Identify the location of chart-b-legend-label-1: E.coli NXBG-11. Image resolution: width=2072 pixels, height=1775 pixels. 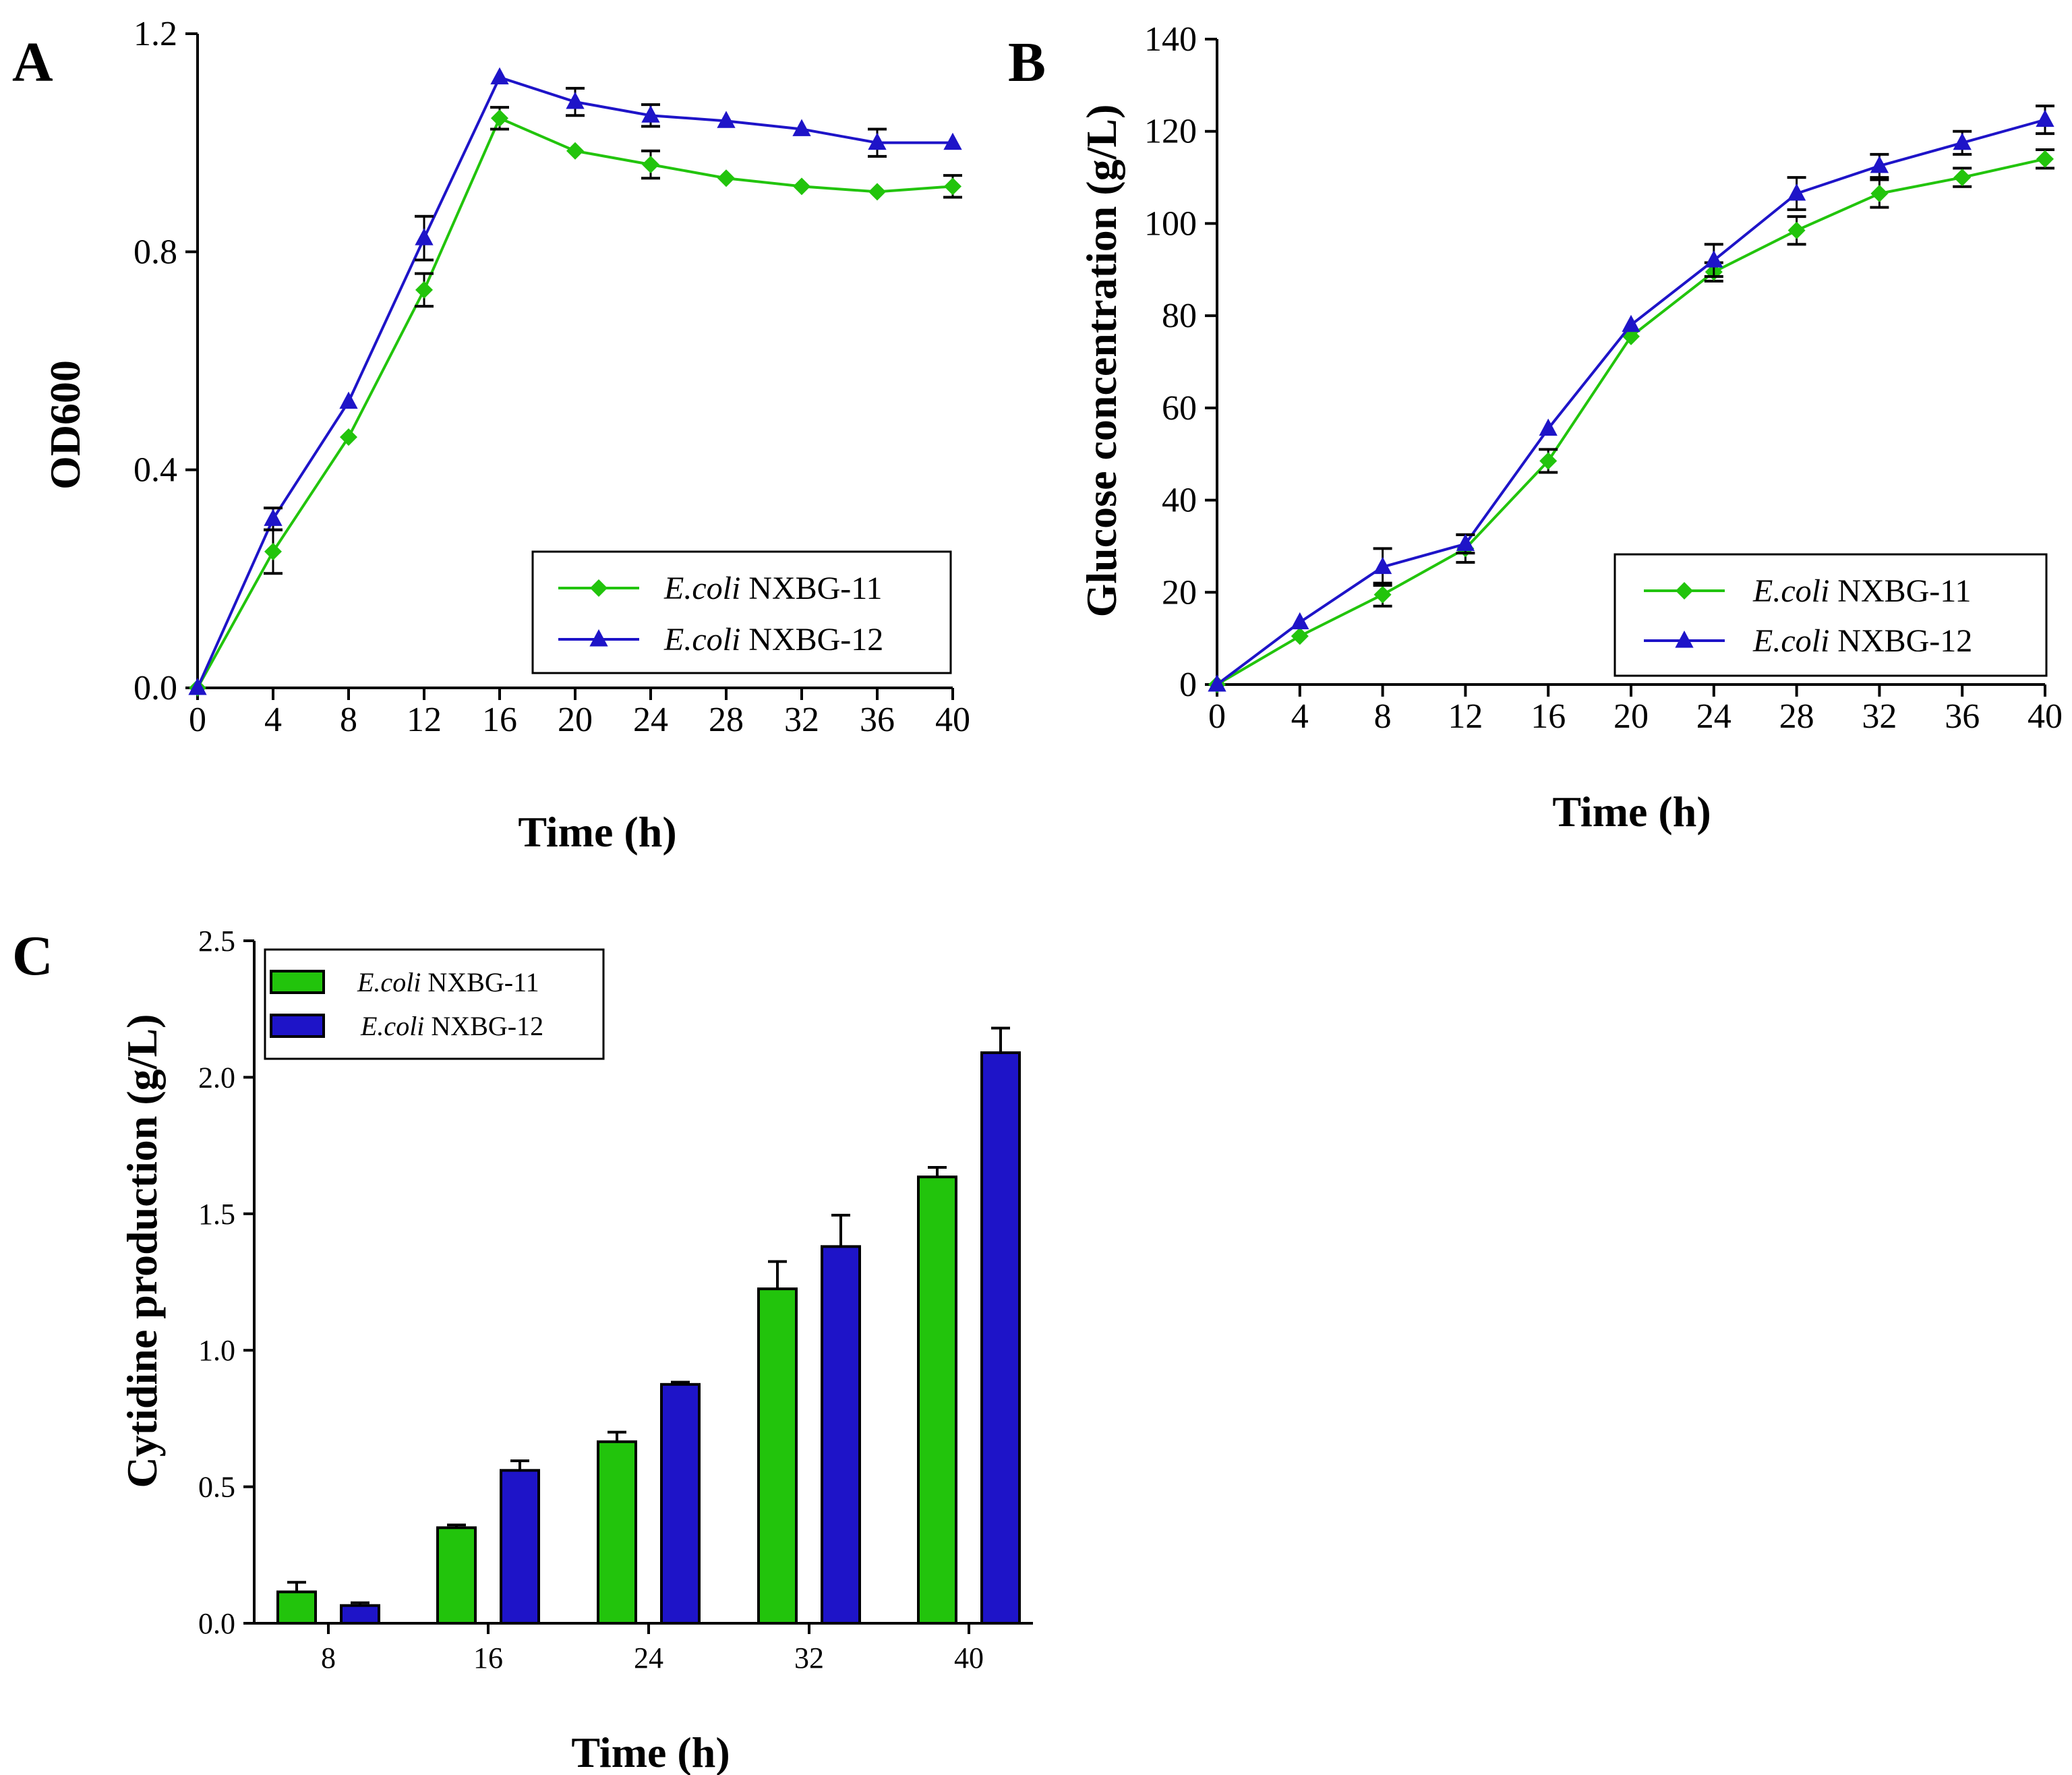
(1862, 591).